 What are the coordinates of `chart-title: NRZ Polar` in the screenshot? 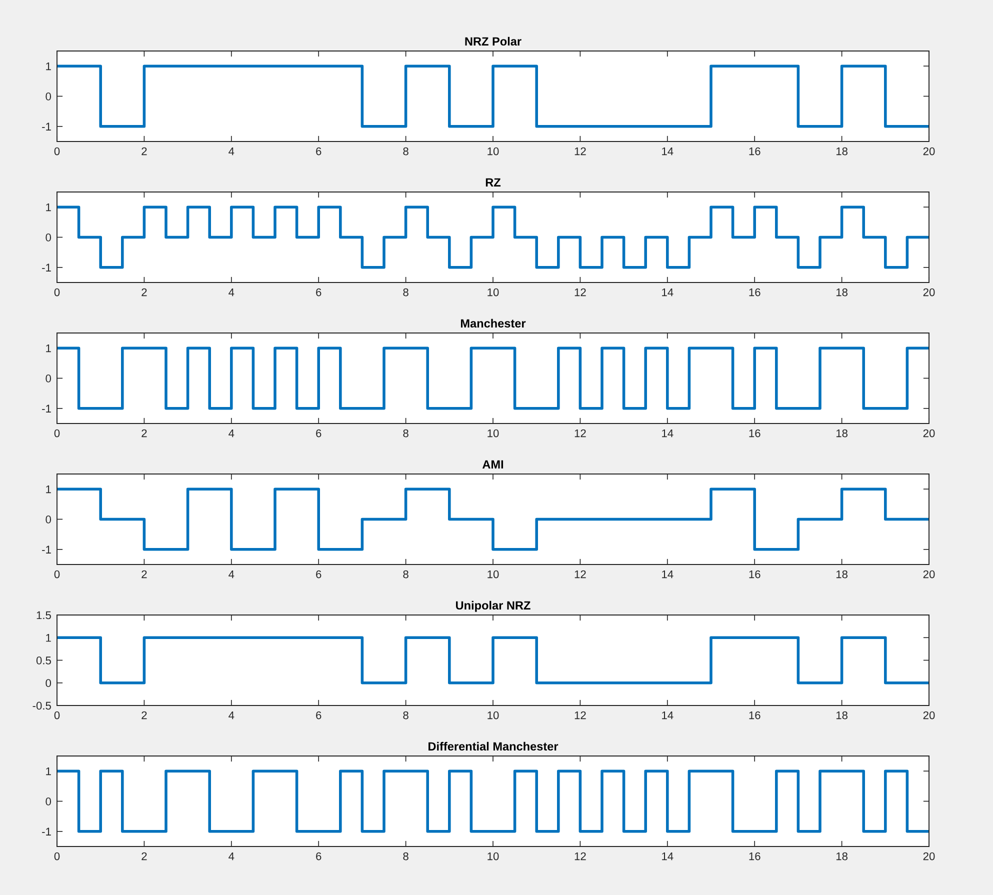 It's located at (493, 41).